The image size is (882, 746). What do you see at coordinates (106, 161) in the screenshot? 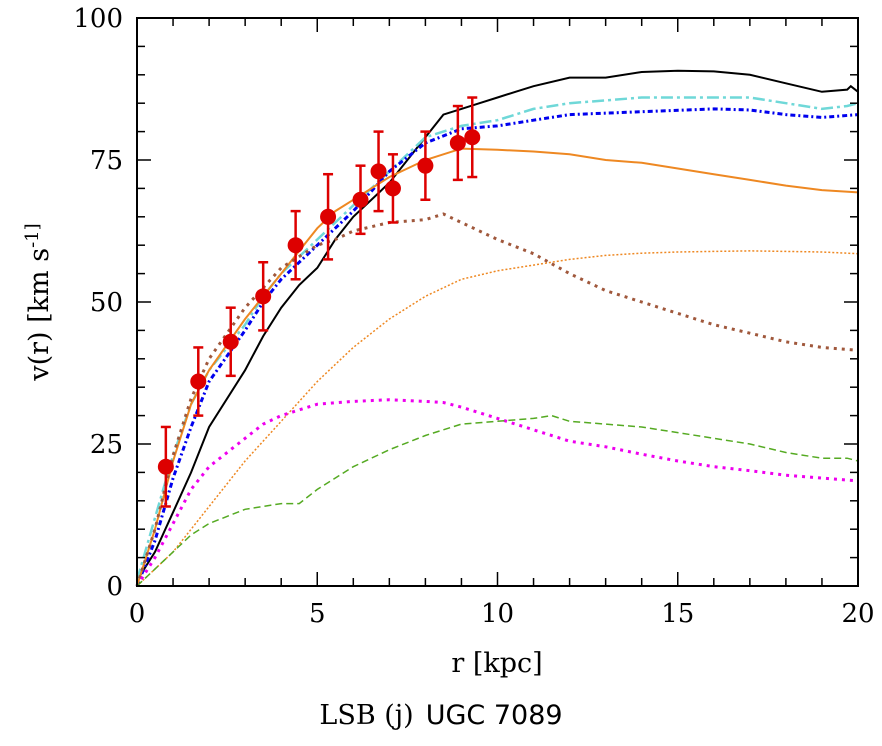
I see `y-tick-label: 75` at bounding box center [106, 161].